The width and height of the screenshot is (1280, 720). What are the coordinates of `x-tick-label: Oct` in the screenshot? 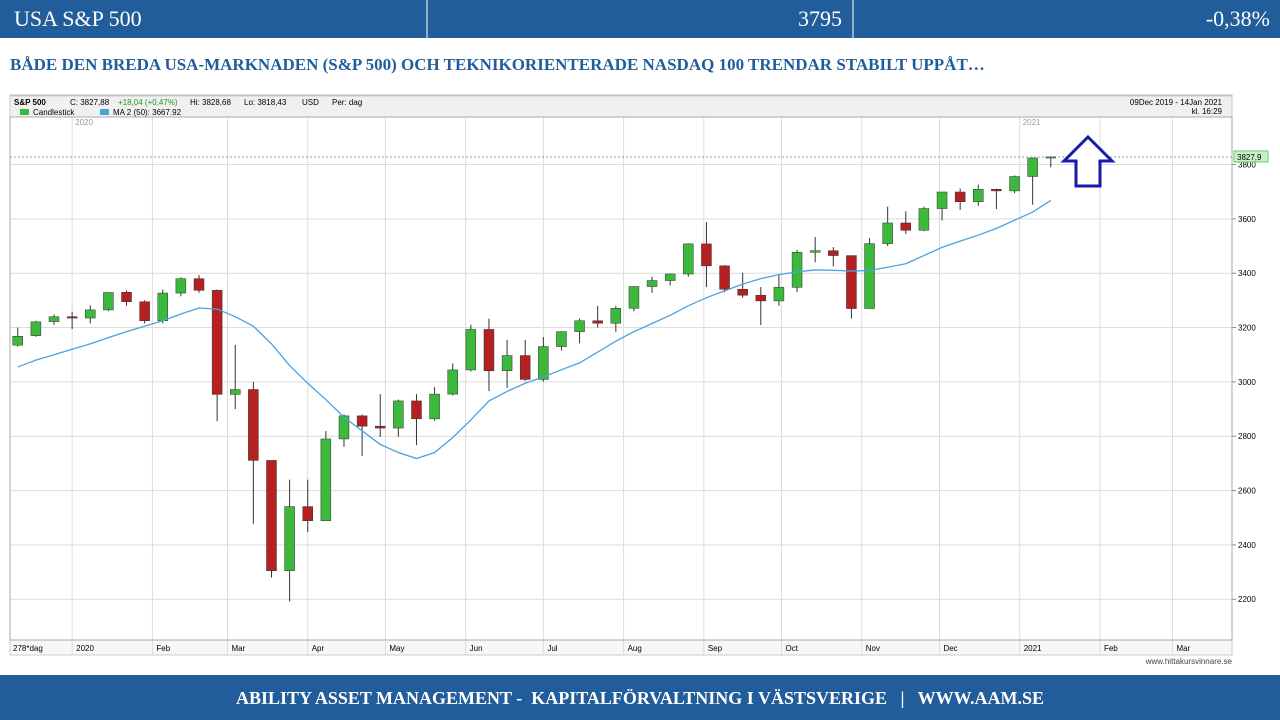 It's located at (792, 648).